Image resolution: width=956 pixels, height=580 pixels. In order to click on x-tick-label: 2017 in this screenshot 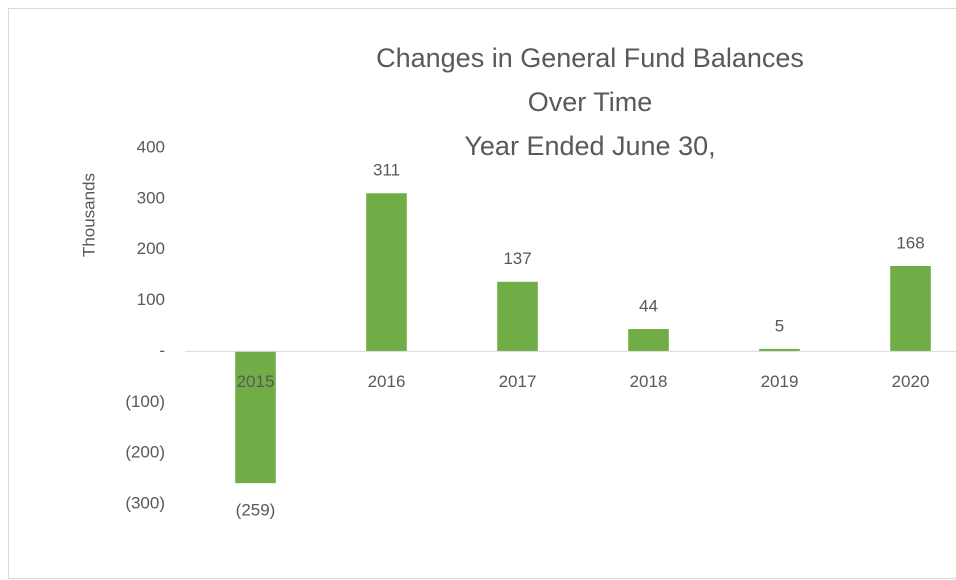, I will do `click(518, 381)`.